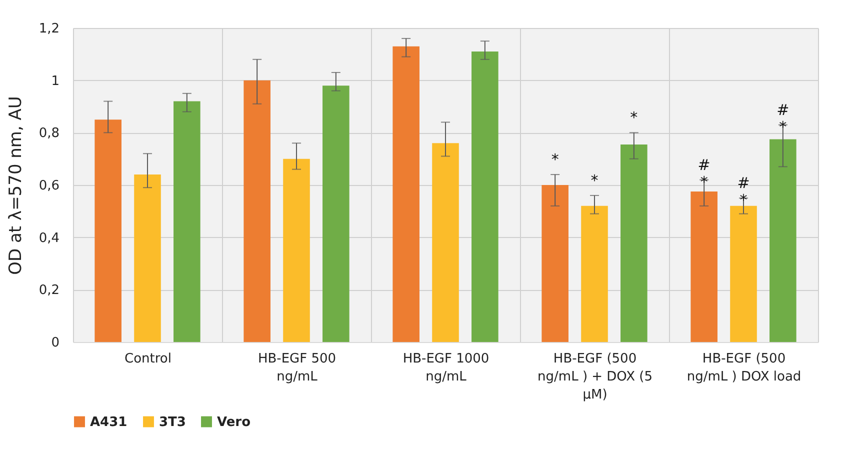  What do you see at coordinates (595, 377) in the screenshot?
I see `x-tick-label: HB-EGF (500 ng/mL ) + DOX (5 µM)` at bounding box center [595, 377].